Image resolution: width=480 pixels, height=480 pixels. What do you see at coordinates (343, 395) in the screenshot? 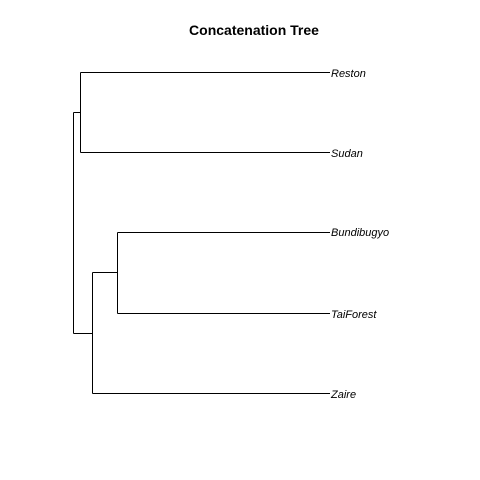
I see `tip-label-zaire: Zaire` at bounding box center [343, 395].